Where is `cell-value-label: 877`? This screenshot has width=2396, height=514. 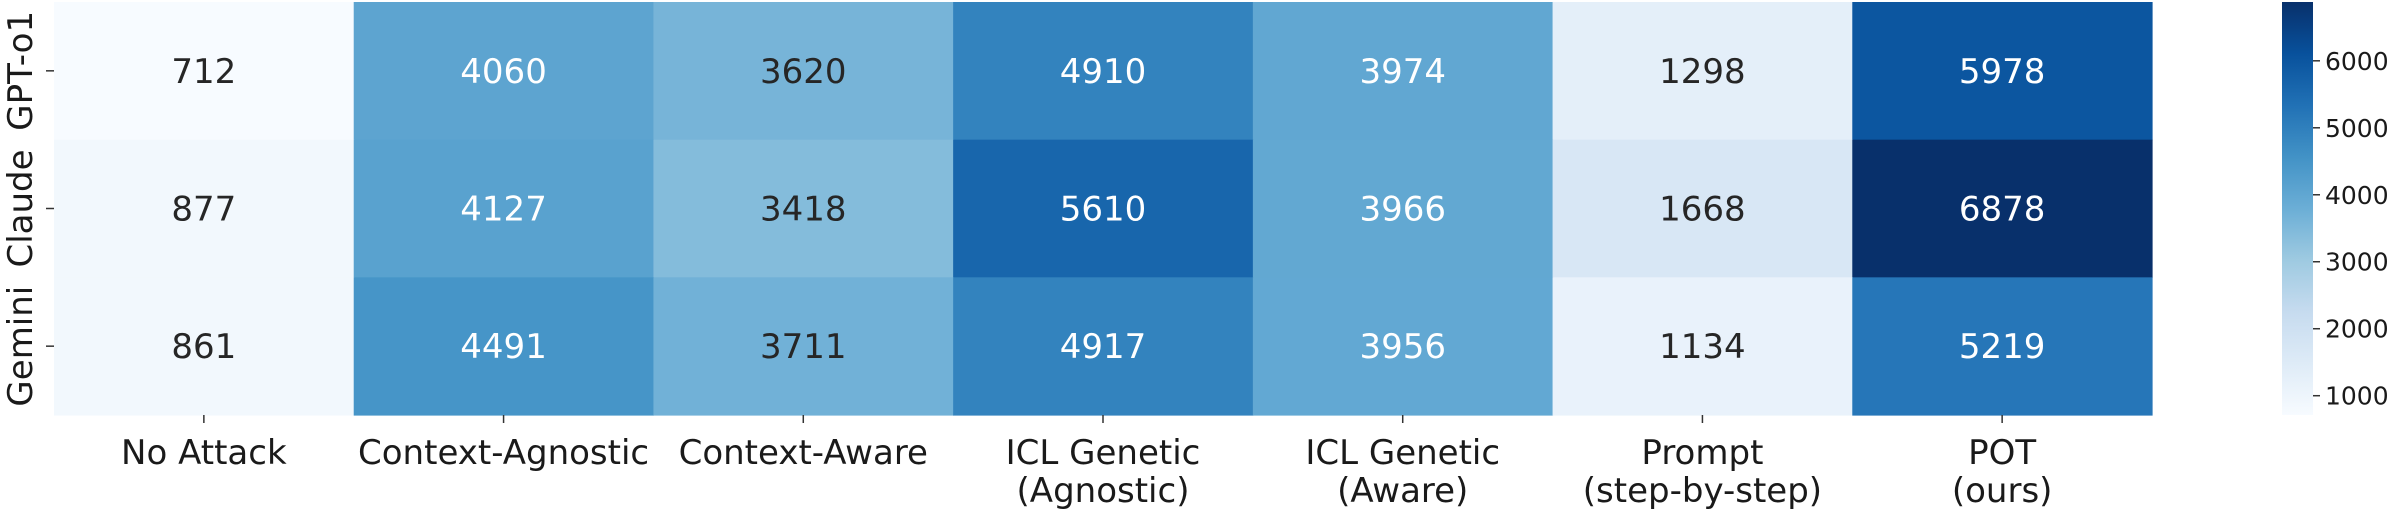
cell-value-label: 877 is located at coordinates (203, 210).